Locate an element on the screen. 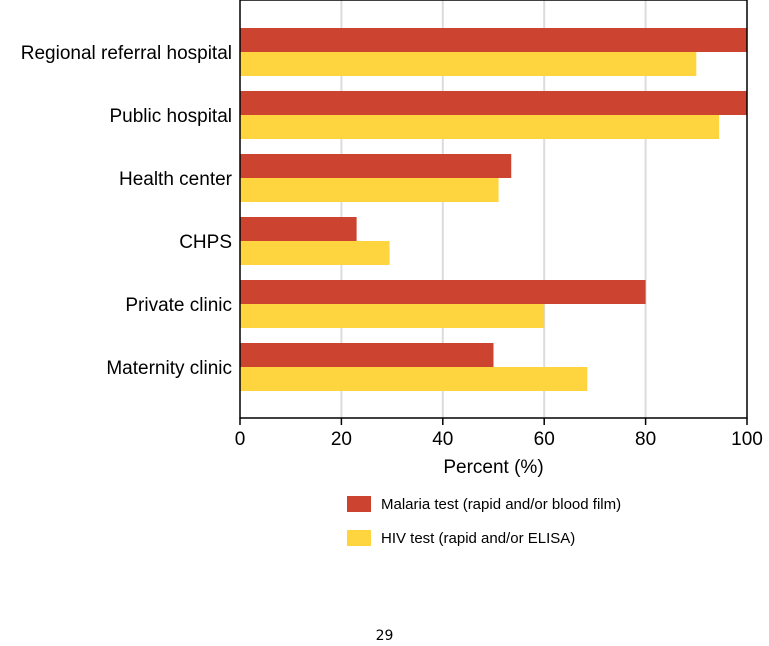 This screenshot has height=646, width=769. legend-item-hiv: HIV test (rapid and/or ELISA) is located at coordinates (484, 538).